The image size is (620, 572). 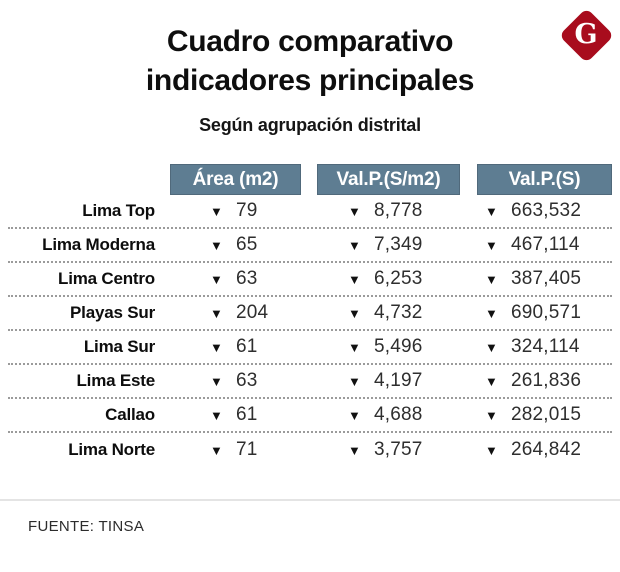 I want to click on table-cell: ▼ 79, so click(x=239, y=211).